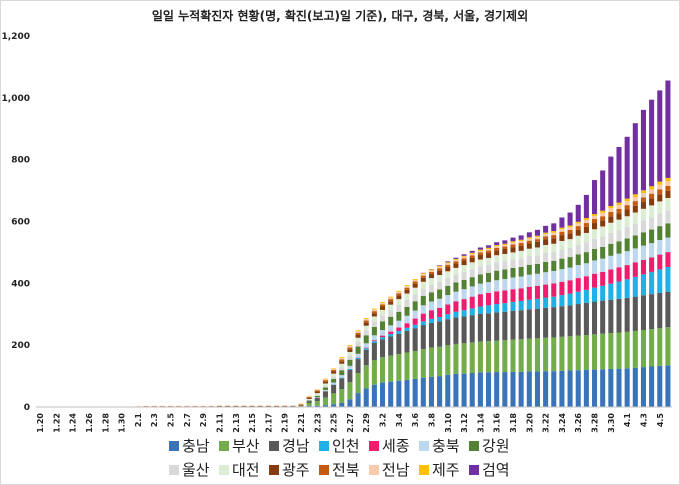  What do you see at coordinates (20, 161) in the screenshot?
I see `y-tick-label: 800` at bounding box center [20, 161].